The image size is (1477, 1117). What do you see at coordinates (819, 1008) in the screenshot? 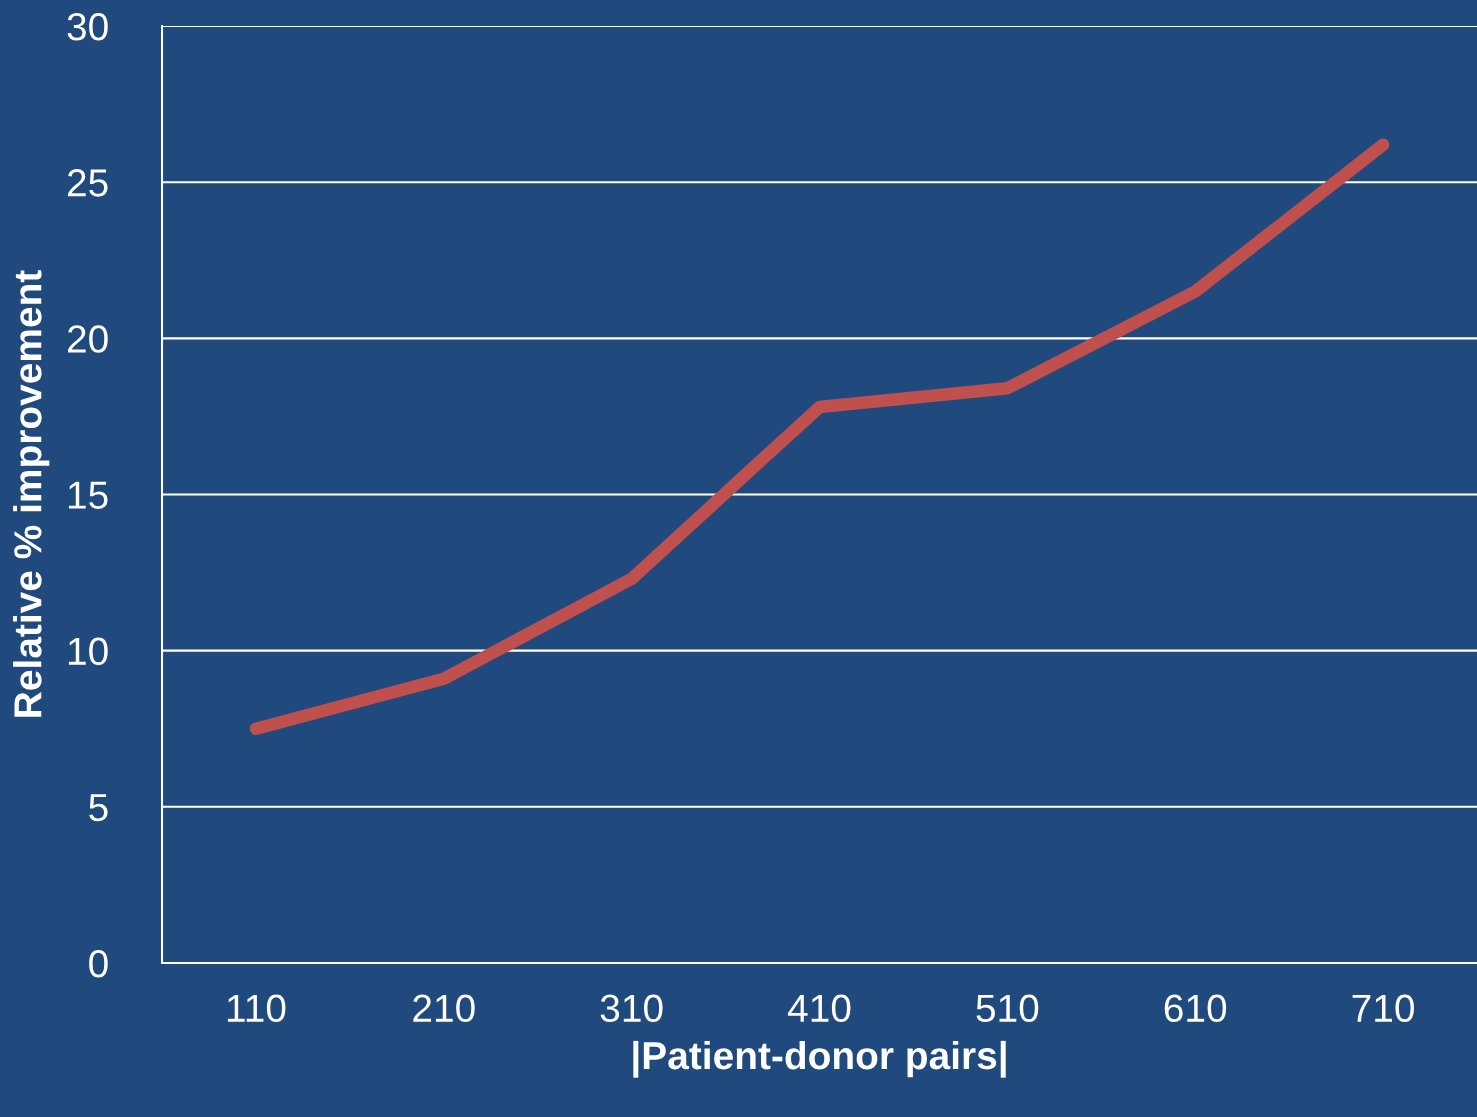
I see `x-tick-label: 410` at bounding box center [819, 1008].